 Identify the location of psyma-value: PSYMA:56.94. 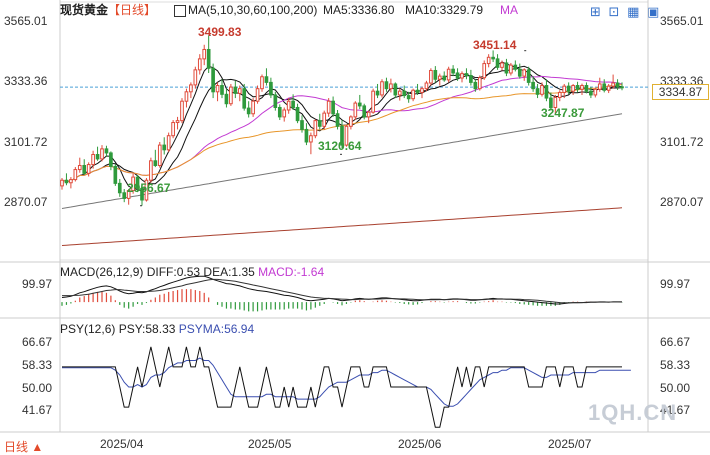
(216, 329).